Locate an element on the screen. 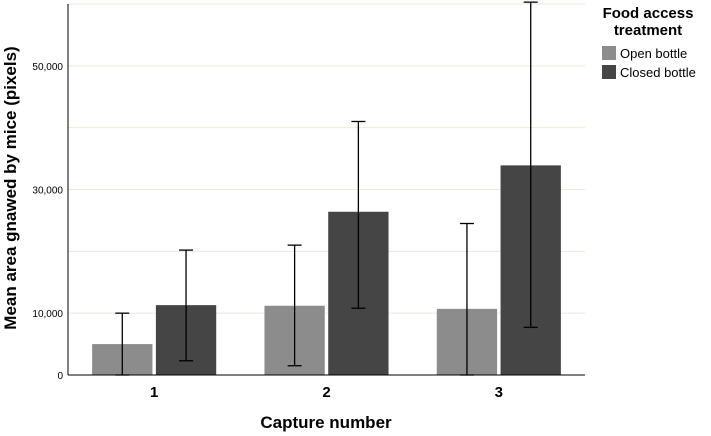 This screenshot has width=711, height=436. x-axis-title: Capture number is located at coordinates (326, 422).